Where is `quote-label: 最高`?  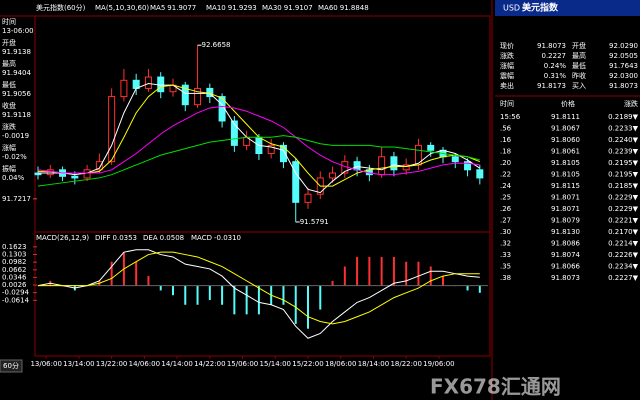 quote-label: 最高 is located at coordinates (579, 55).